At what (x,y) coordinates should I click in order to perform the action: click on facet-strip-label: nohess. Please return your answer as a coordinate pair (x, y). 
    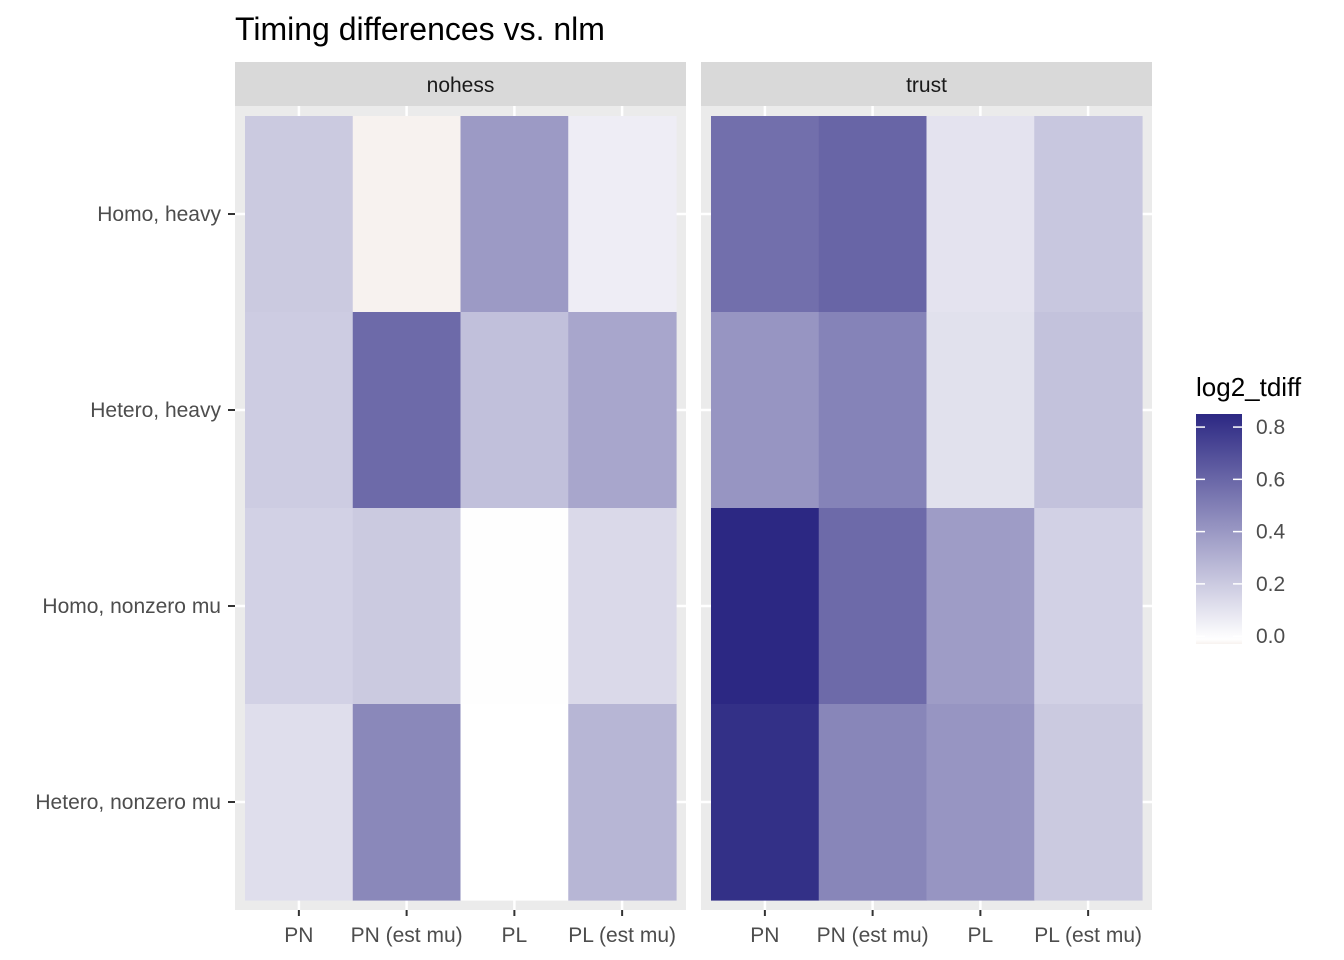
    Looking at the image, I should click on (461, 85).